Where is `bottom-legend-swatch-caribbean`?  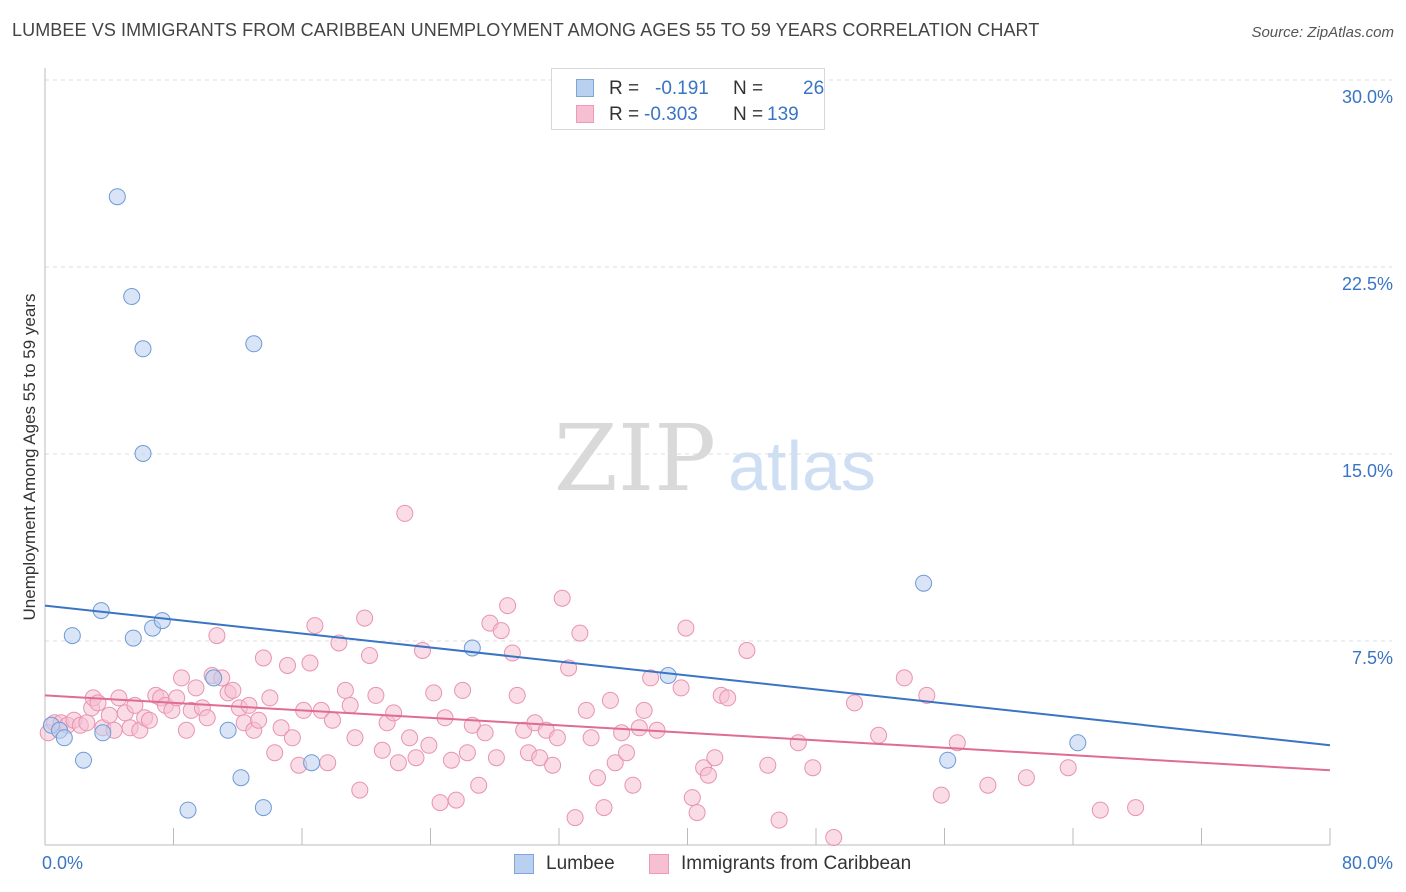
bottom-legend-swatch-caribbean is located at coordinates (659, 864).